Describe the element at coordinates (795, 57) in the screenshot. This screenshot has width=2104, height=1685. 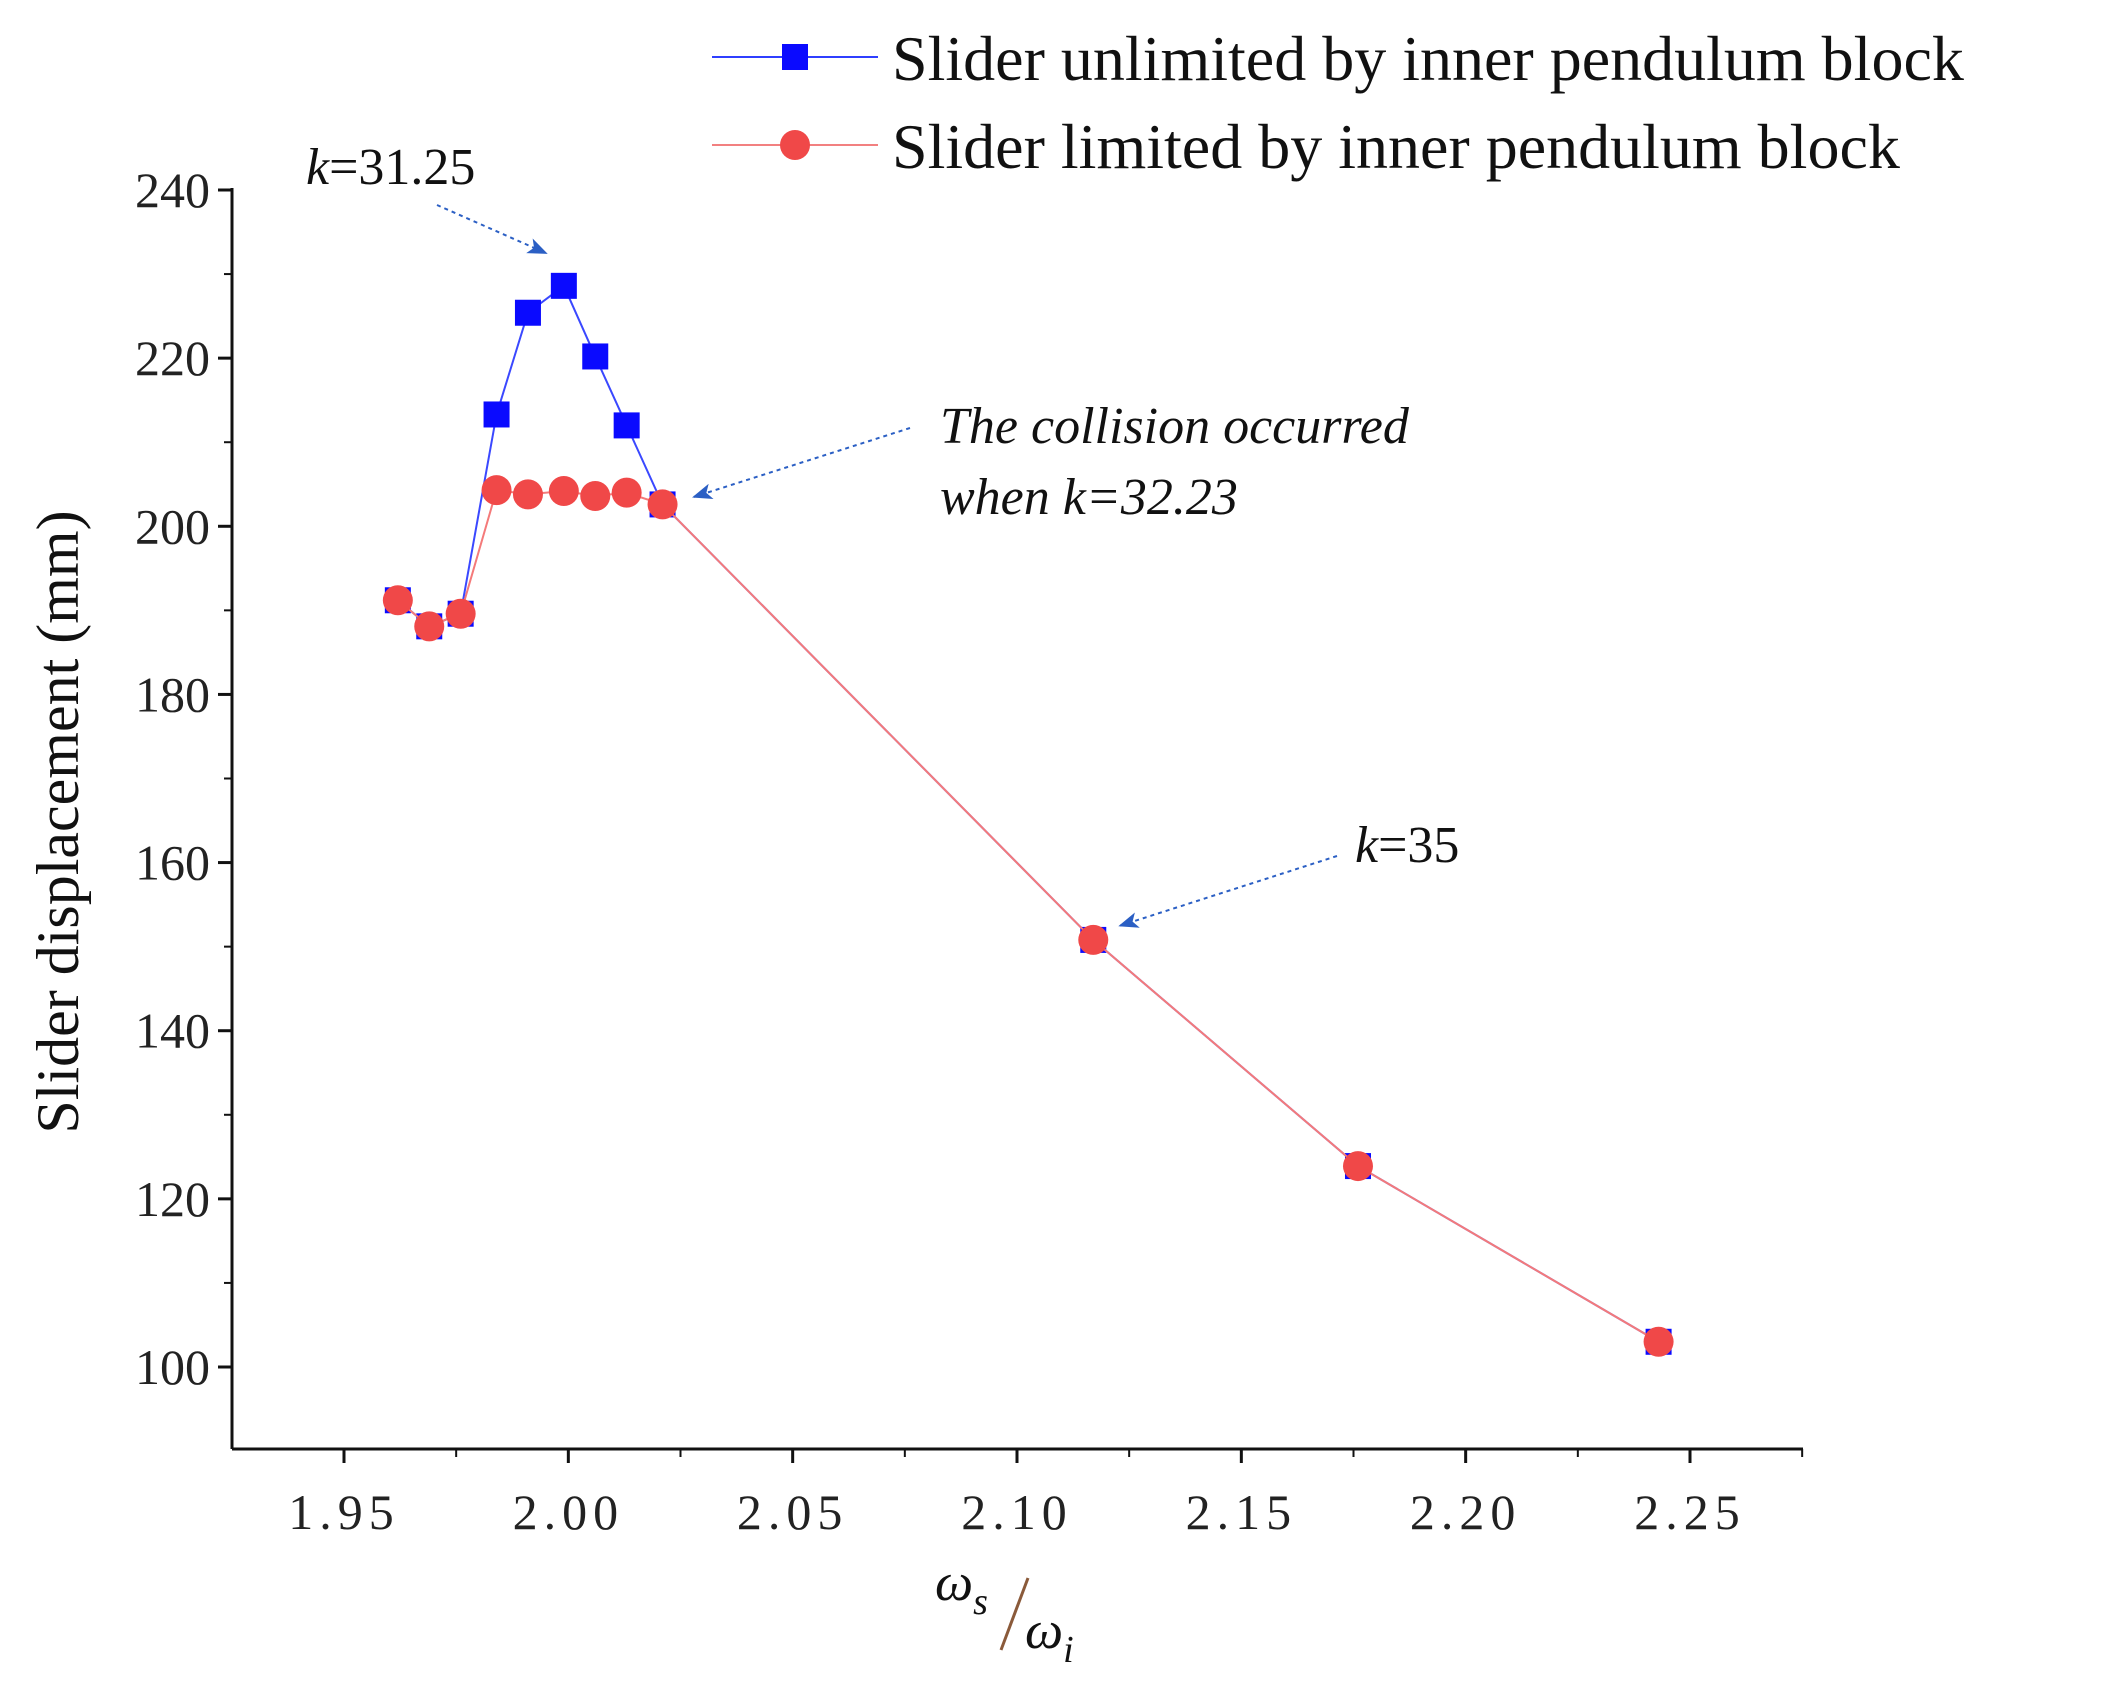
I see `legend-marker-square` at that location.